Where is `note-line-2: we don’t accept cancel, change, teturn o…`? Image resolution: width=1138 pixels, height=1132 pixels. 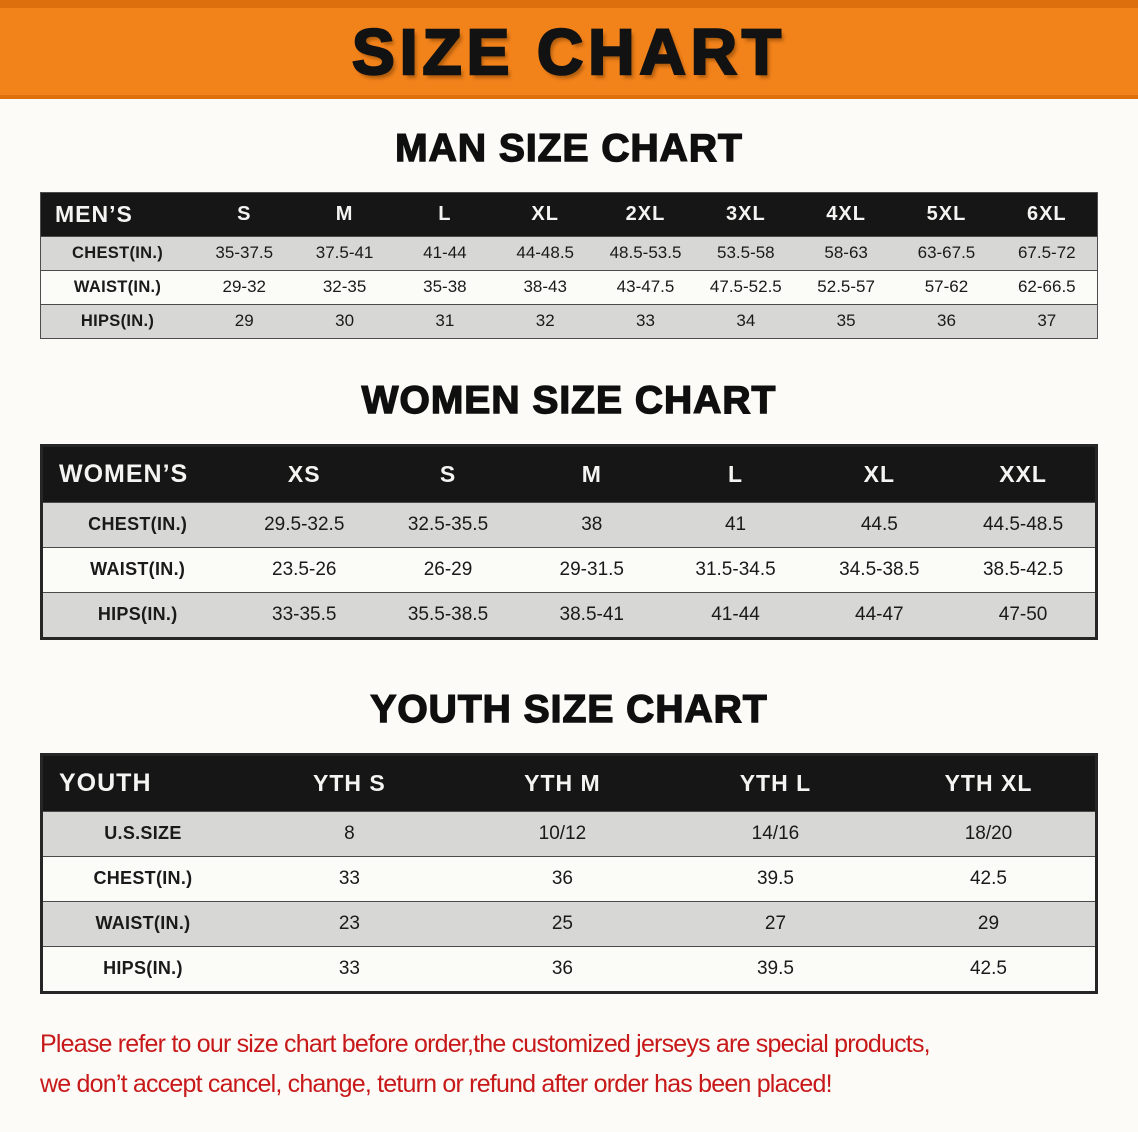
note-line-2: we don’t accept cancel, change, teturn o… is located at coordinates (436, 1083).